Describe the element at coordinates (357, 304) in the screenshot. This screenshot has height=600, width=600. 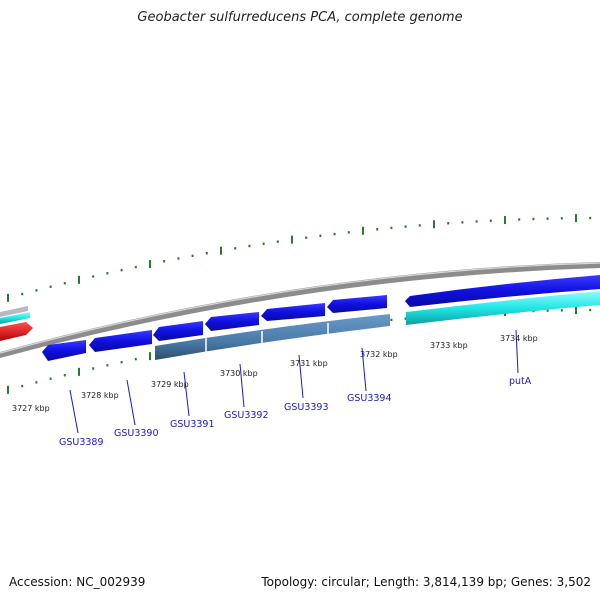
I see `gene-arrow-GSU3394` at that location.